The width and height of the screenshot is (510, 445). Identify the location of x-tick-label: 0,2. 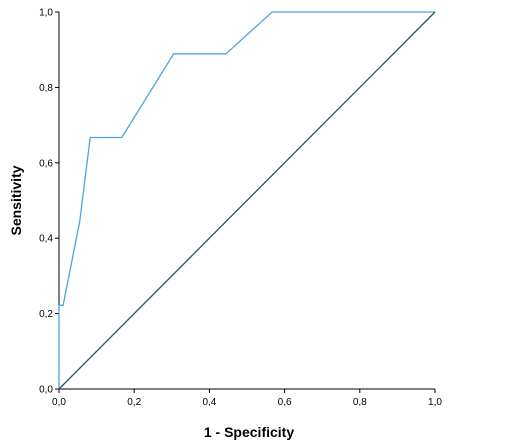
(134, 402).